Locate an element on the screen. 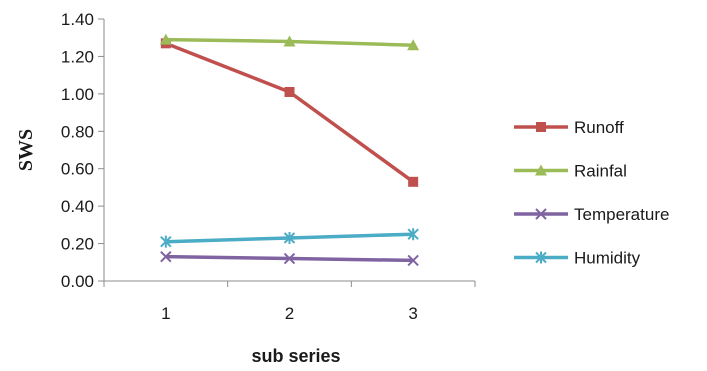 The width and height of the screenshot is (707, 371). series-runoff is located at coordinates (289, 112).